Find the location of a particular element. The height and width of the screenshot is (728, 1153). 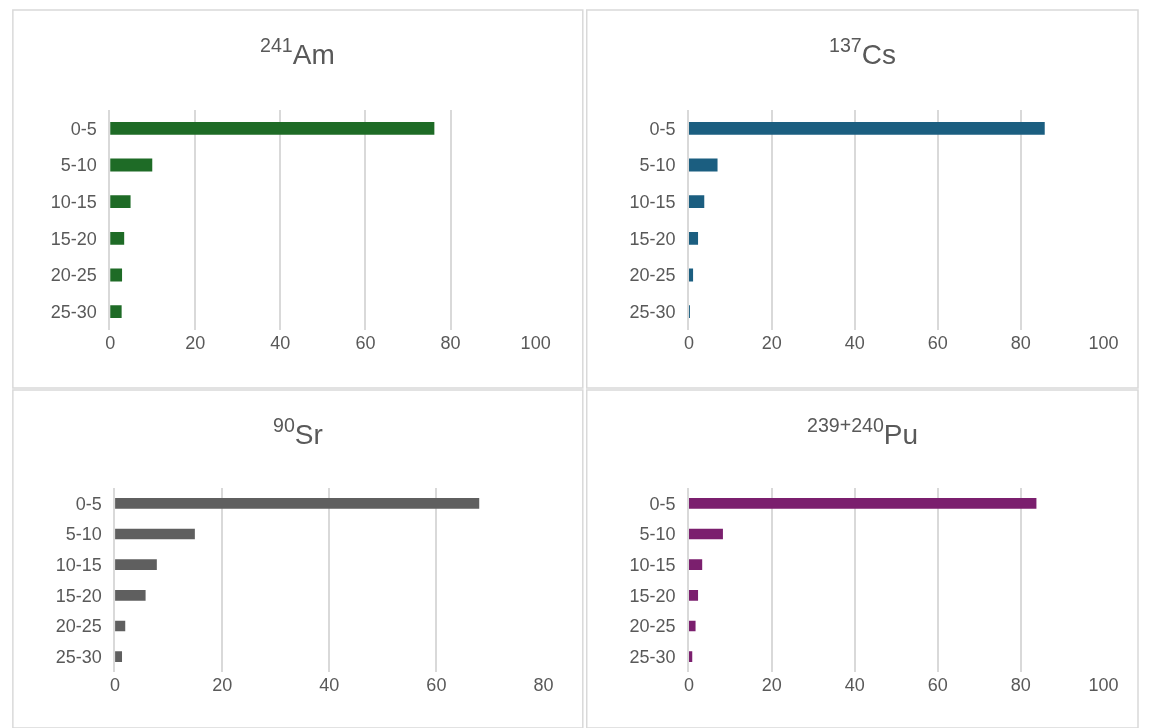

chart-title: $^{241}$Am is located at coordinates (297, 52).